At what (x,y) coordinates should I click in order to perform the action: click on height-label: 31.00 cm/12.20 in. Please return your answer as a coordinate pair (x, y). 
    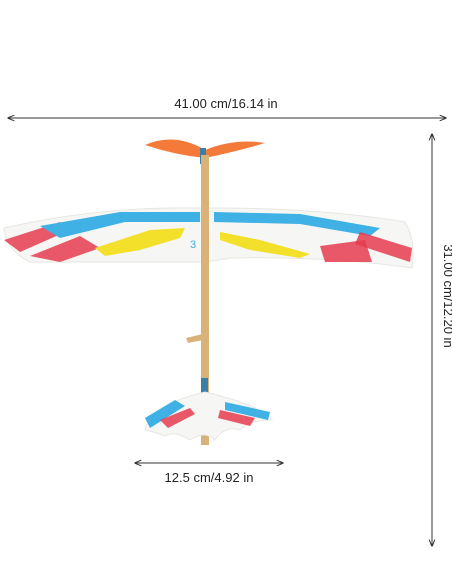
    Looking at the image, I should click on (446, 295).